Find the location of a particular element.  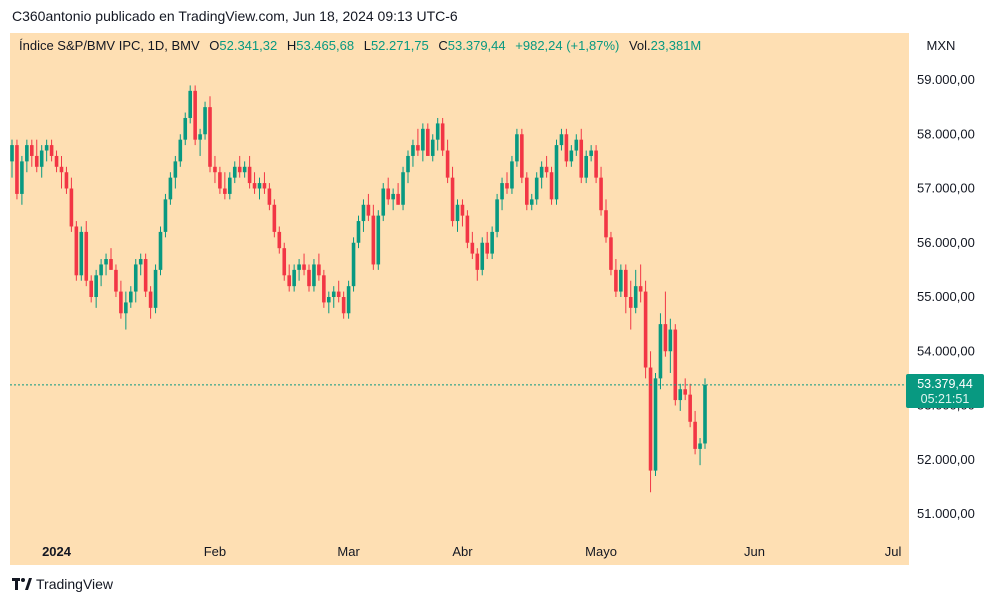

legend-open-label: O is located at coordinates (214, 45).